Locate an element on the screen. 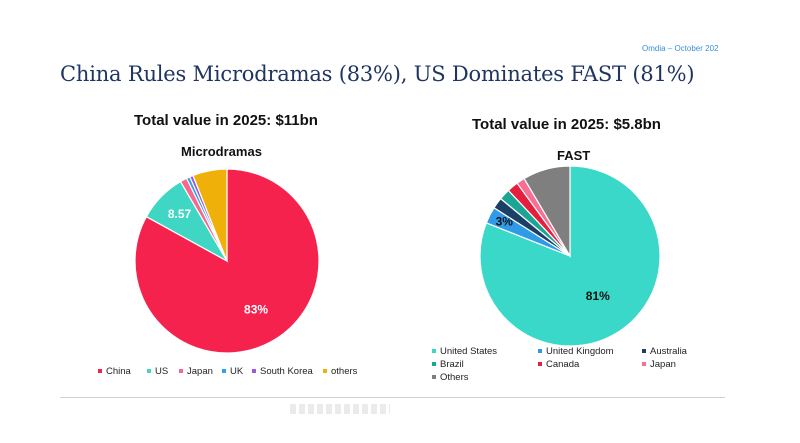  data-label-china: 83% is located at coordinates (256, 309).